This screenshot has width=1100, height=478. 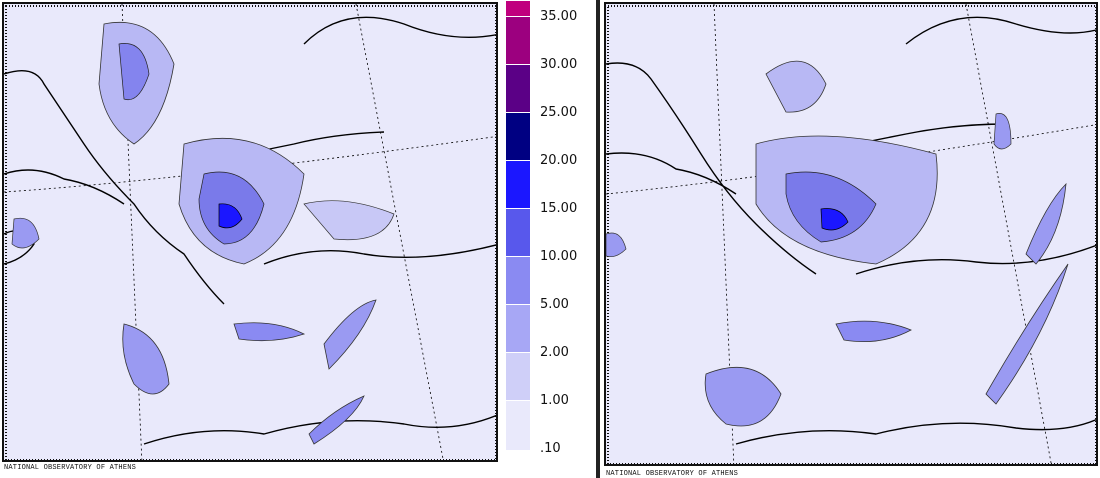 I want to click on legend-label: 10.00, so click(x=559, y=256).